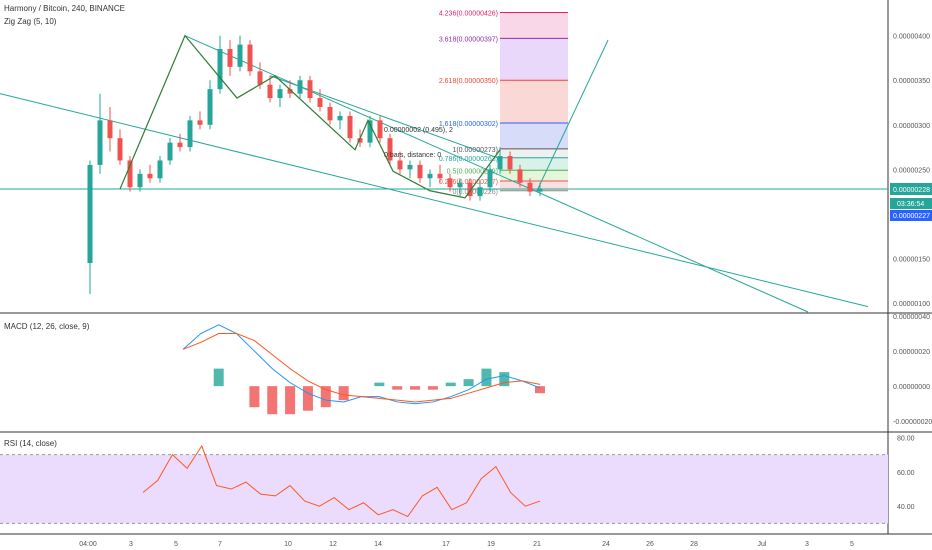 The width and height of the screenshot is (932, 550). I want to click on measure-price-label: 0.00000002 (0.495), 2, so click(418, 130).